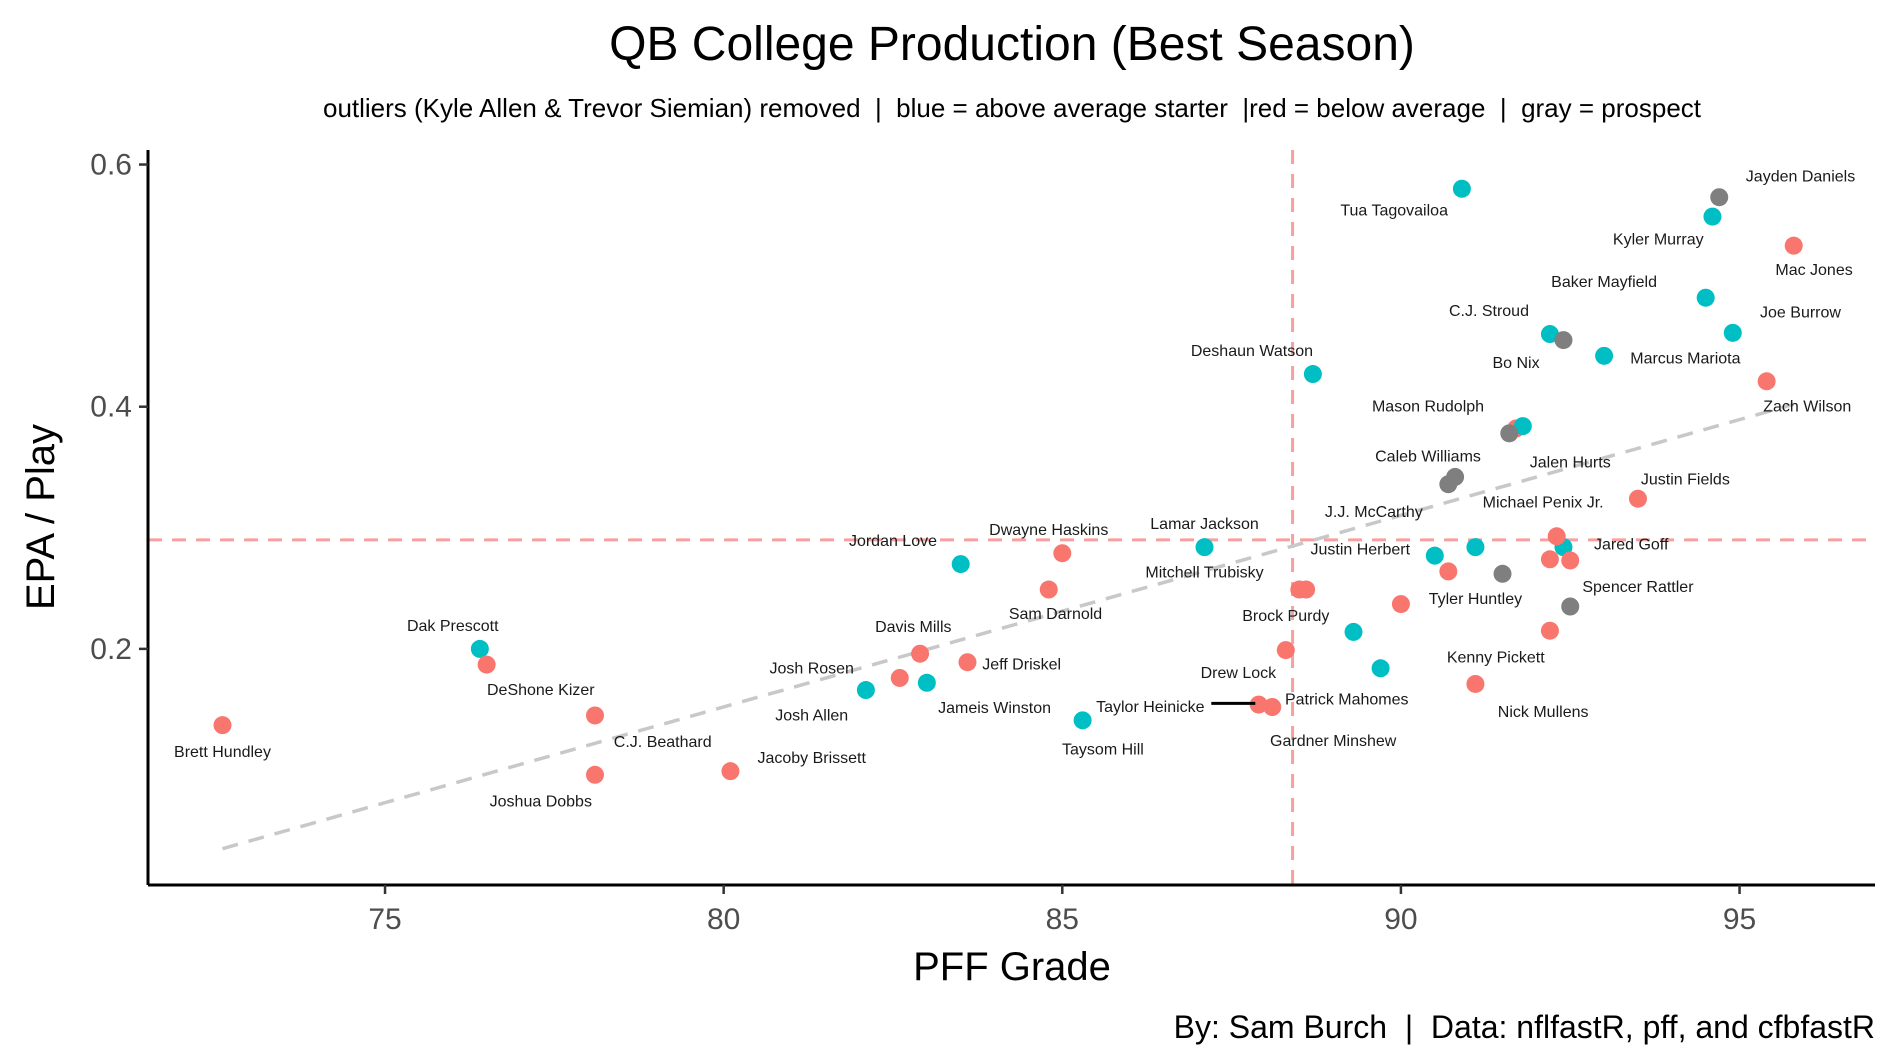 The width and height of the screenshot is (1889, 1062). I want to click on point-label: Joe Burrow, so click(1800, 312).